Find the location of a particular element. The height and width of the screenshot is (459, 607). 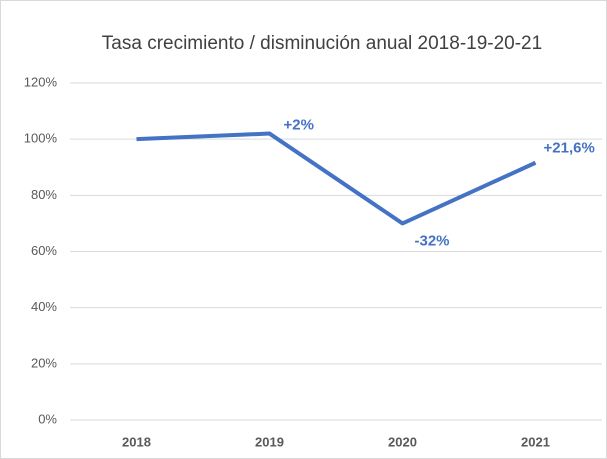

annotation: -32% is located at coordinates (432, 240).